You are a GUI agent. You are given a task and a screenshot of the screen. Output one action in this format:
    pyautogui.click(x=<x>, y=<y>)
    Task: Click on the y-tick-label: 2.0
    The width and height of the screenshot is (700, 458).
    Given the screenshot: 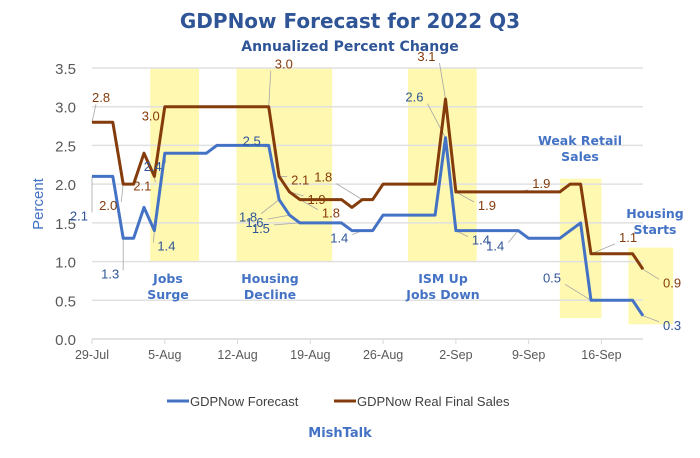 What is the action you would take?
    pyautogui.click(x=65, y=185)
    